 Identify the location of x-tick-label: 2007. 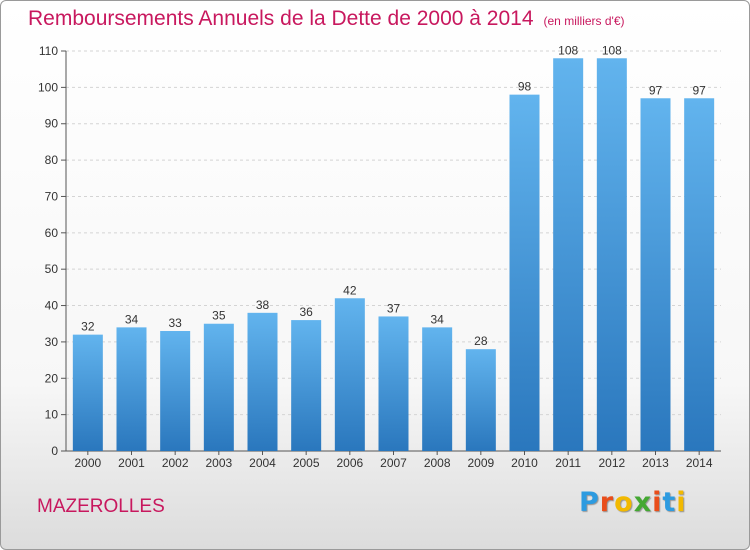
(393, 463).